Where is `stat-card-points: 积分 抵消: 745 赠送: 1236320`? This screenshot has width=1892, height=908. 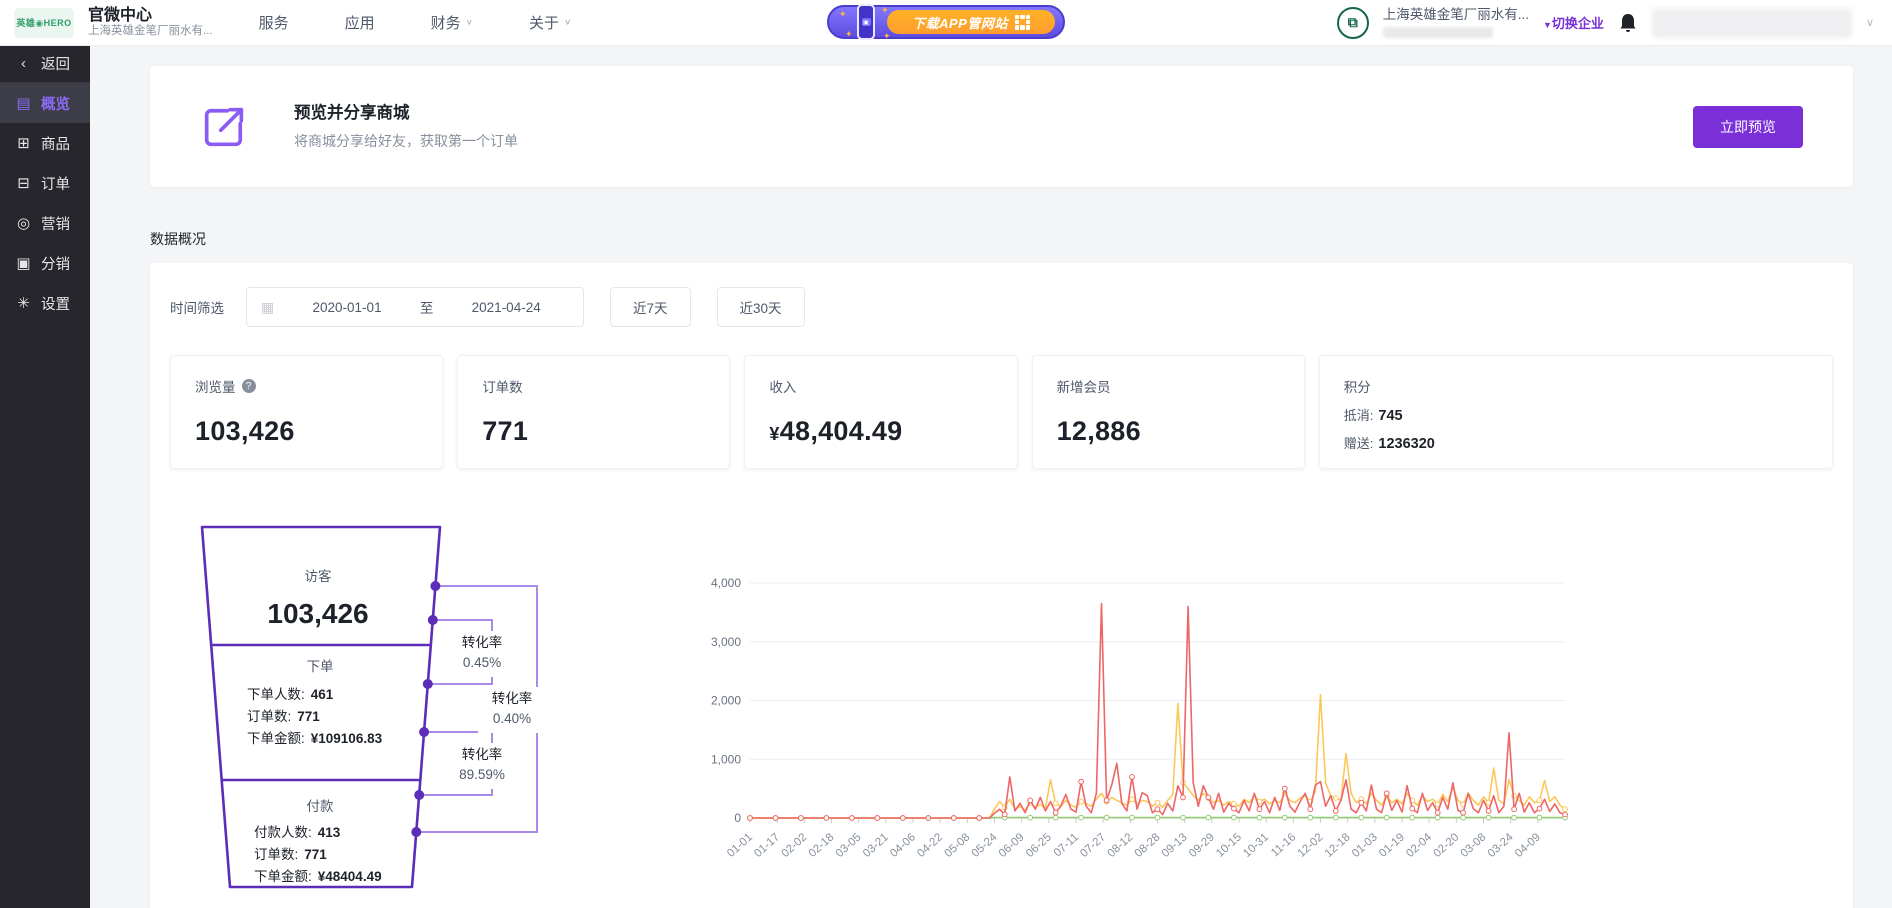
stat-card-points: 积分 抵消: 745 赠送: 1236320 is located at coordinates (1575, 412).